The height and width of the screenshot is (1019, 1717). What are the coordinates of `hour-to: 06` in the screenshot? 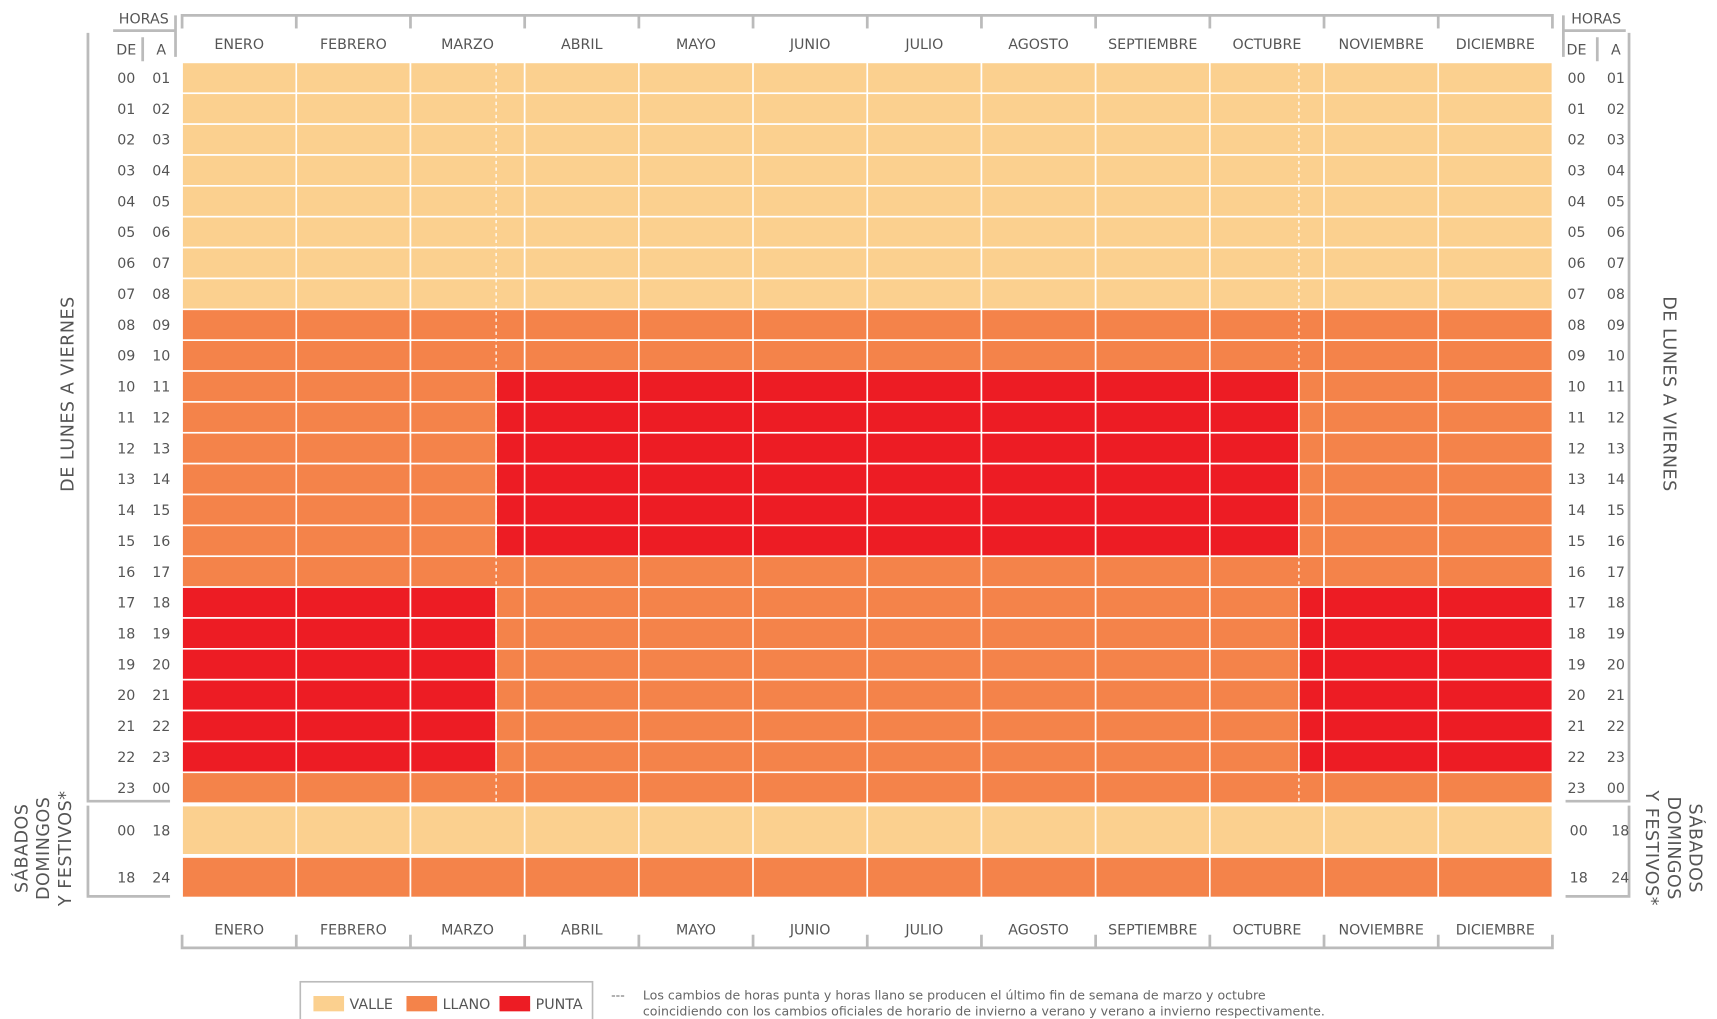 It's located at (161, 233).